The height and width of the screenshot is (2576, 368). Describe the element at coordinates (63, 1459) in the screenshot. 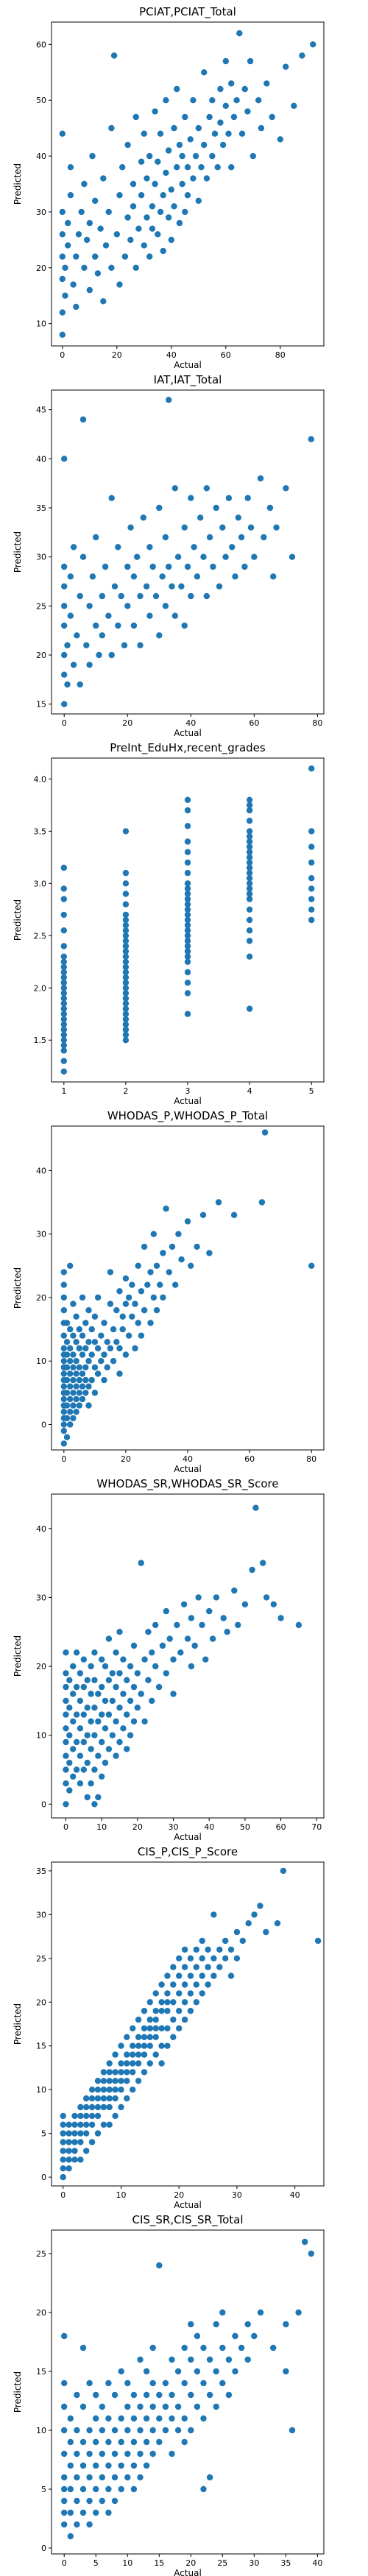

I see `x-tick-label: 0` at that location.